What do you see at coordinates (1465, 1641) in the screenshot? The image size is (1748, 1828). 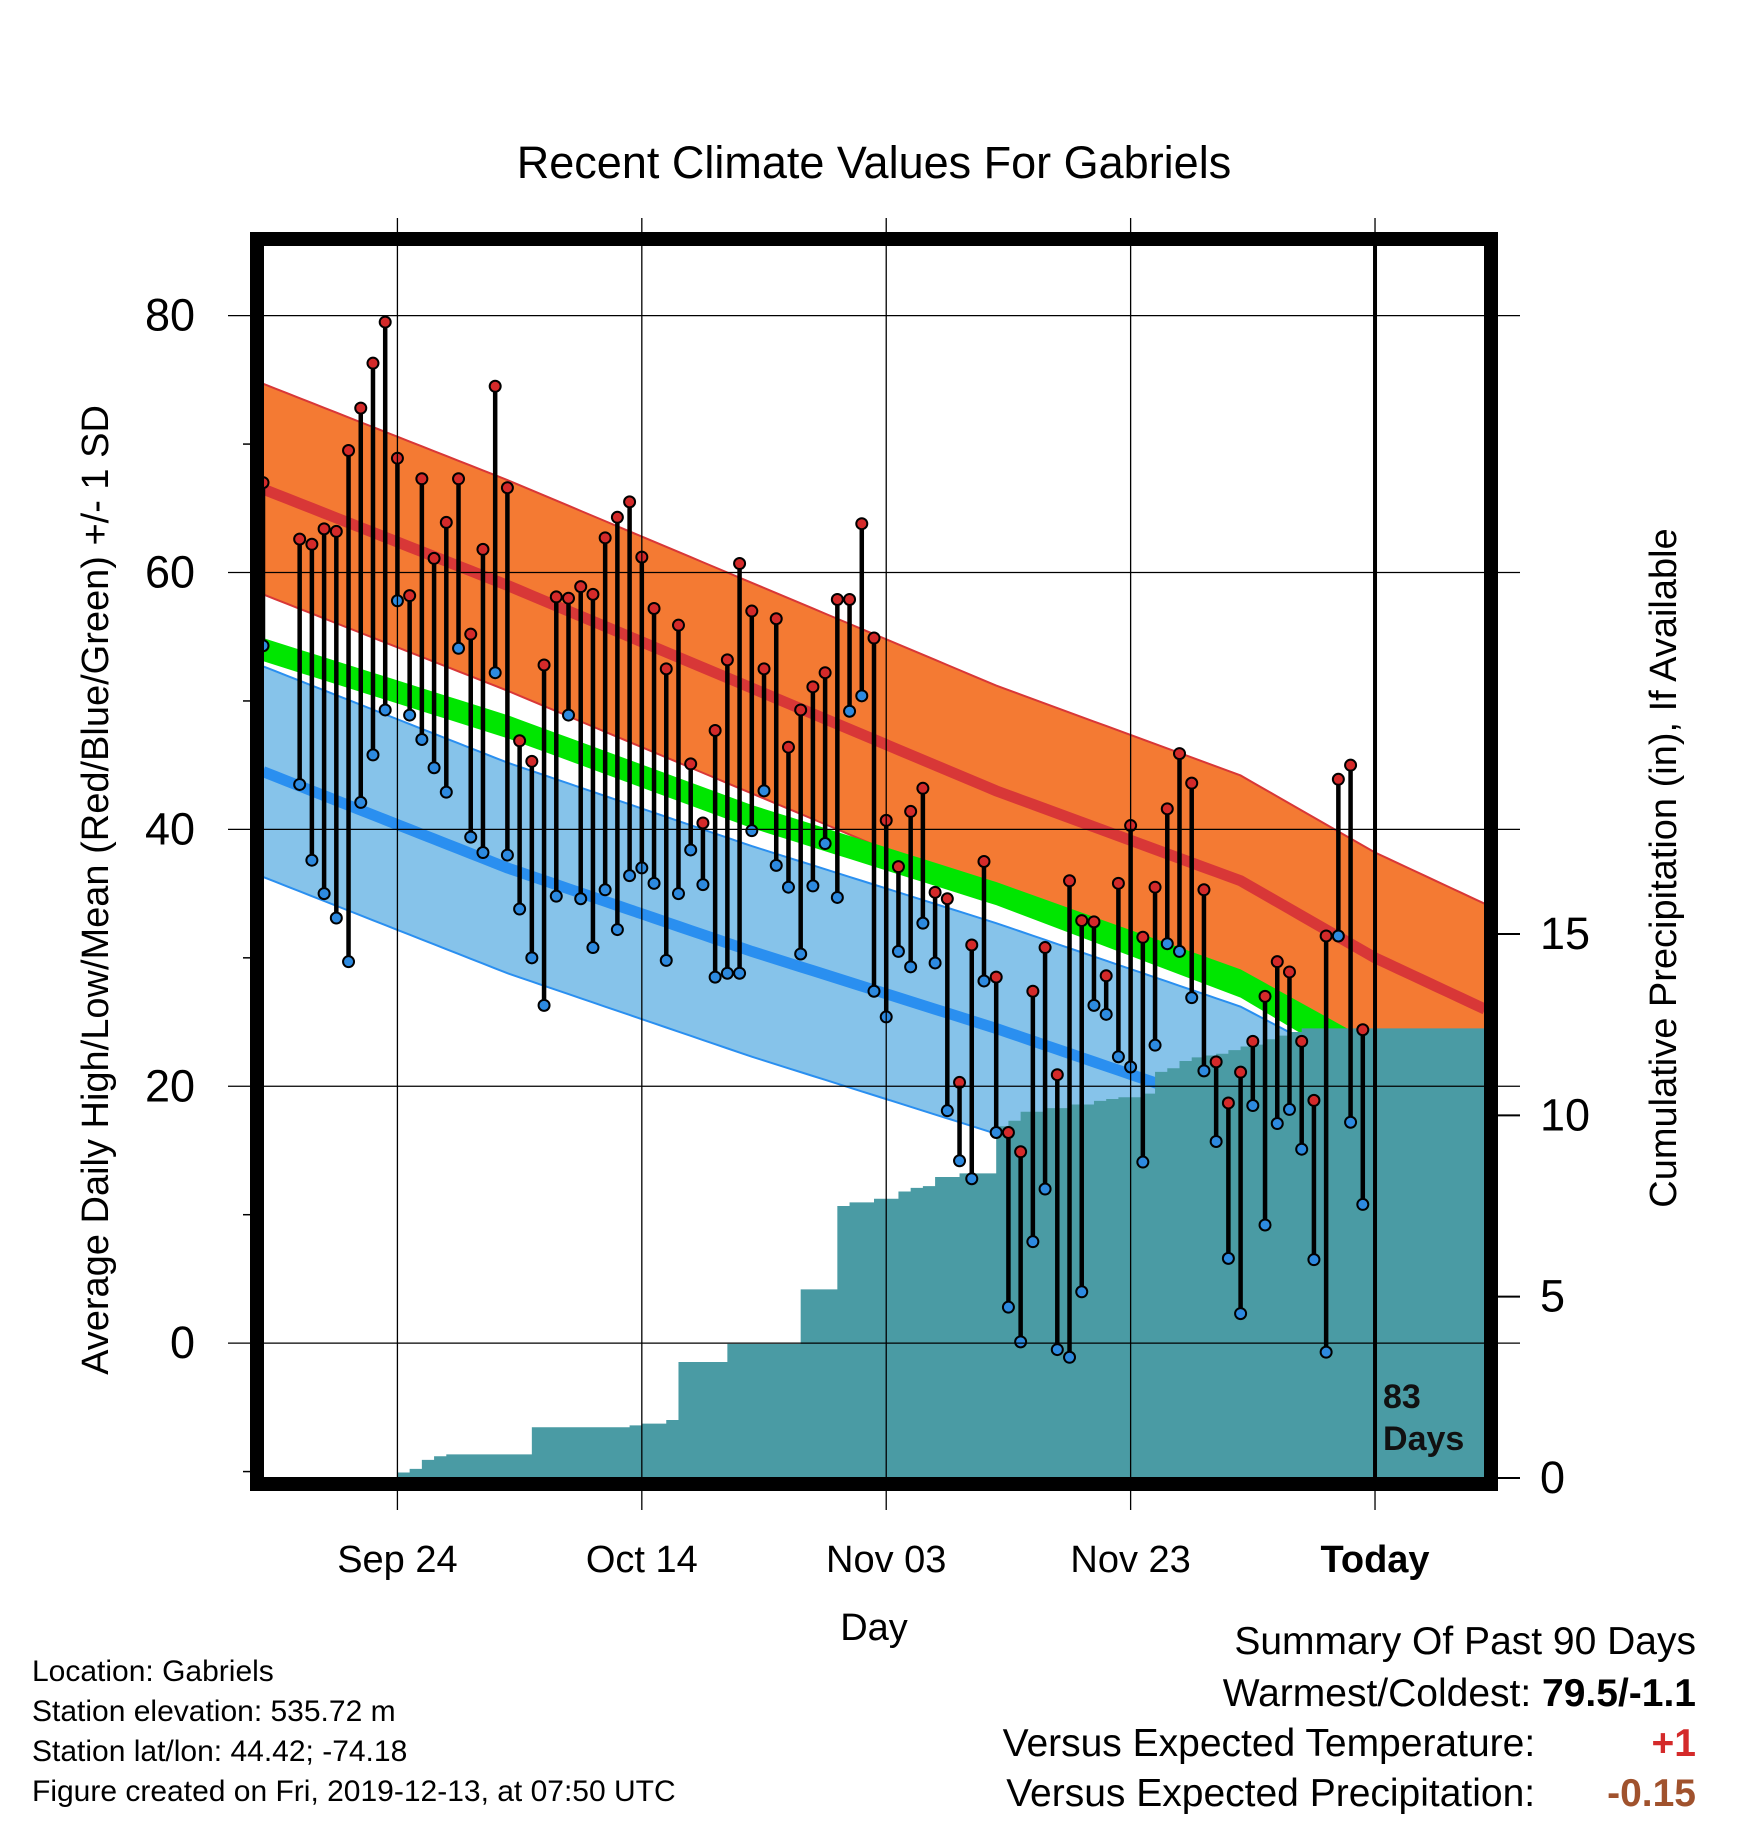 I see `summary-title: Summary Of Past 90 Days` at bounding box center [1465, 1641].